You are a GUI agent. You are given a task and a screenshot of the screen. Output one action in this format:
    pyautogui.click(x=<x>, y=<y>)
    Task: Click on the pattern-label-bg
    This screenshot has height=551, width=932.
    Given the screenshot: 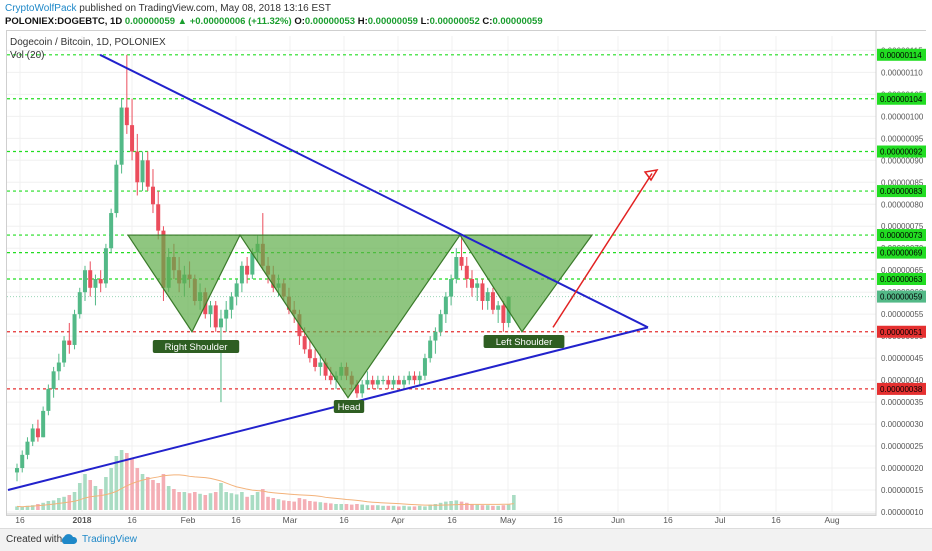 What is the action you would take?
    pyautogui.click(x=524, y=341)
    